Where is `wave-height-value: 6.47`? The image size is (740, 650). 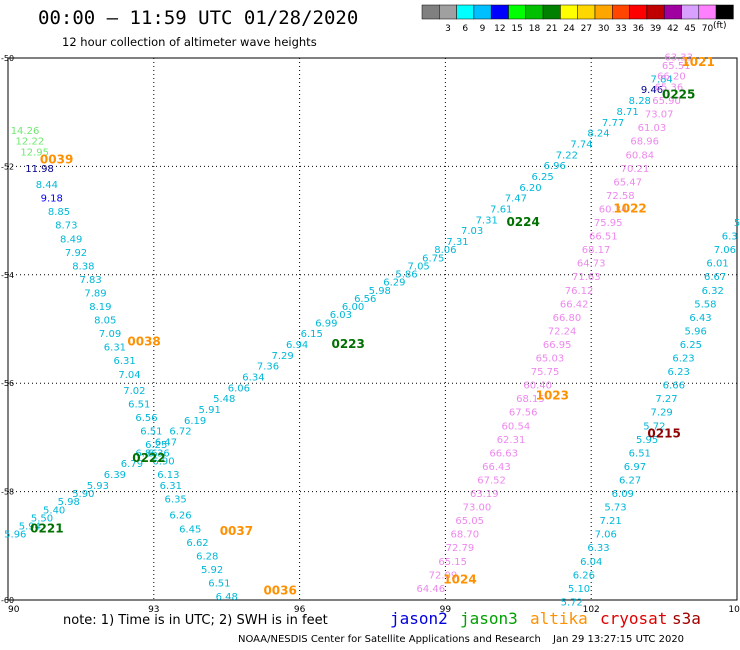 wave-height-value: 6.47 is located at coordinates (166, 443).